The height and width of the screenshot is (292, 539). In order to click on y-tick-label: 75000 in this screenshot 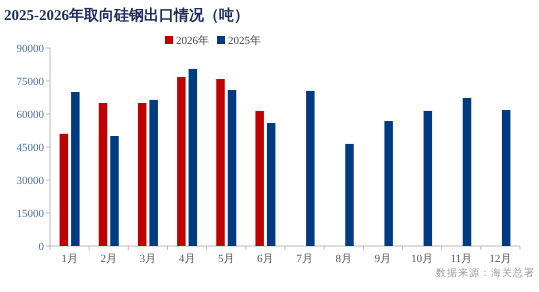, I will do `click(30, 82)`.